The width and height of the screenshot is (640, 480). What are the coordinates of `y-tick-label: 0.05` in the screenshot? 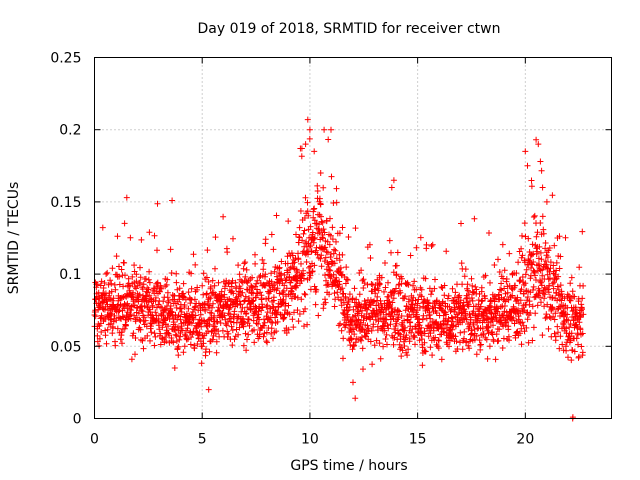 It's located at (65, 347).